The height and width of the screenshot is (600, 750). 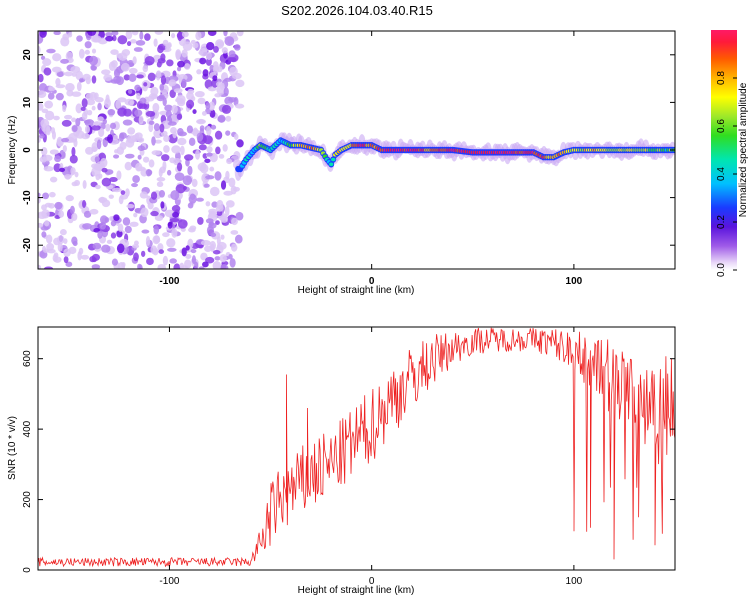 What do you see at coordinates (724, 150) in the screenshot?
I see `colorbar-gradient` at bounding box center [724, 150].